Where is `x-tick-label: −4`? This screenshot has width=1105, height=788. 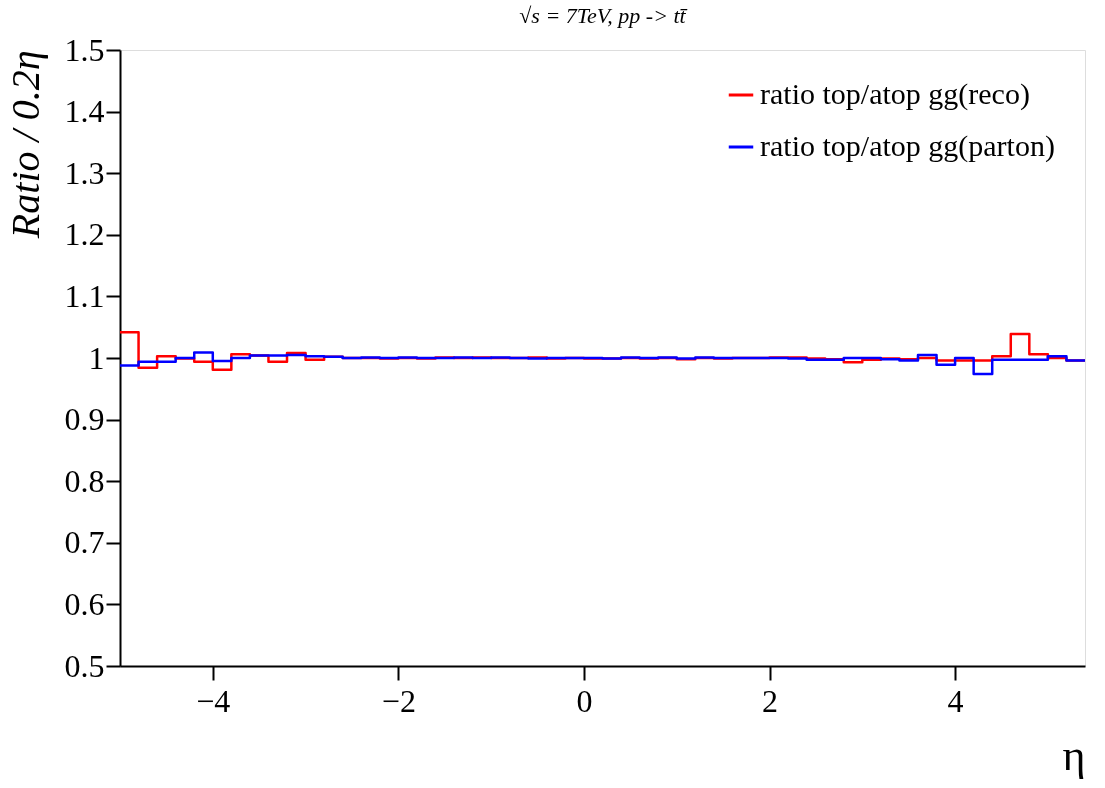 x-tick-label: −4 is located at coordinates (213, 700).